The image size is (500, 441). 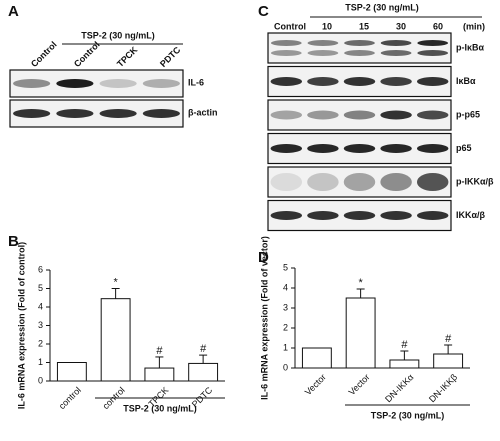 I want to click on unit-label: (min), so click(x=474, y=26).